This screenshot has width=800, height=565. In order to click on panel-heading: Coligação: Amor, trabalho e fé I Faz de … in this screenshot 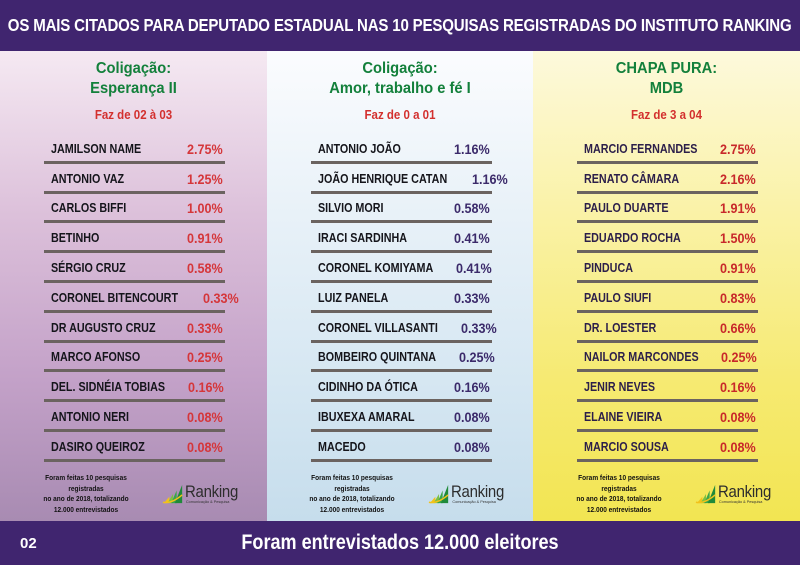, I will do `click(400, 90)`.